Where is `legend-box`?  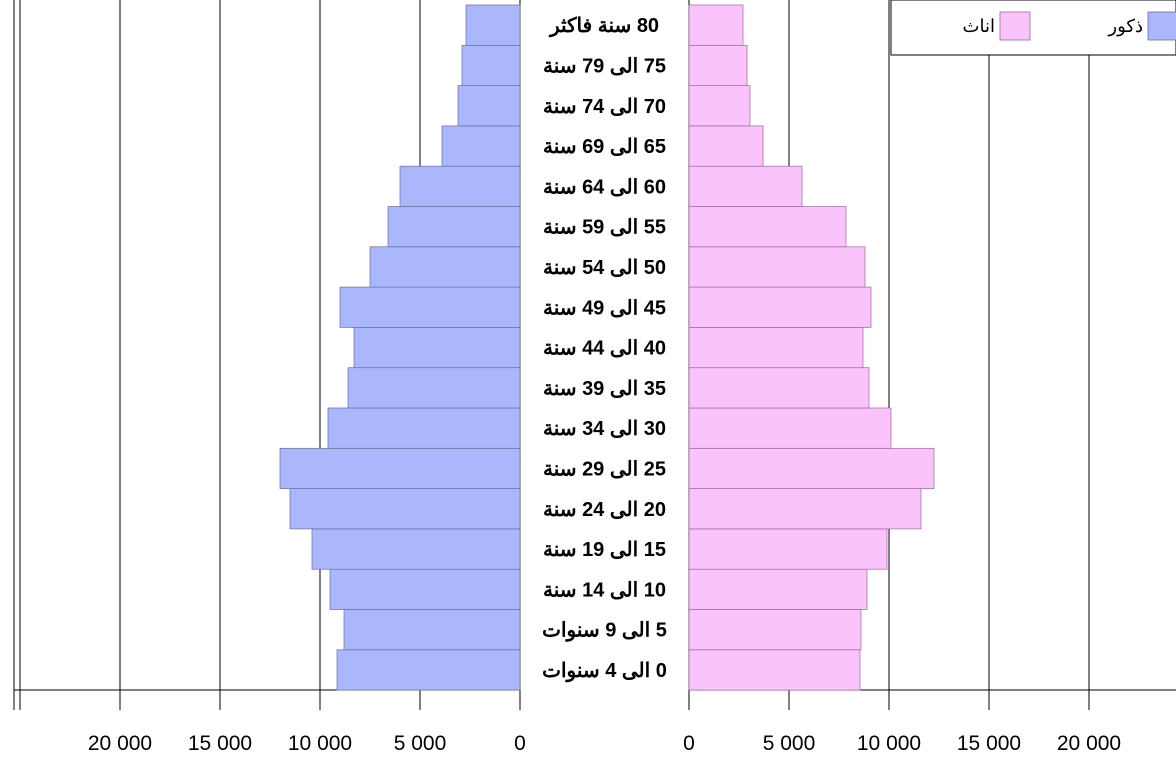
legend-box is located at coordinates (1033, 28).